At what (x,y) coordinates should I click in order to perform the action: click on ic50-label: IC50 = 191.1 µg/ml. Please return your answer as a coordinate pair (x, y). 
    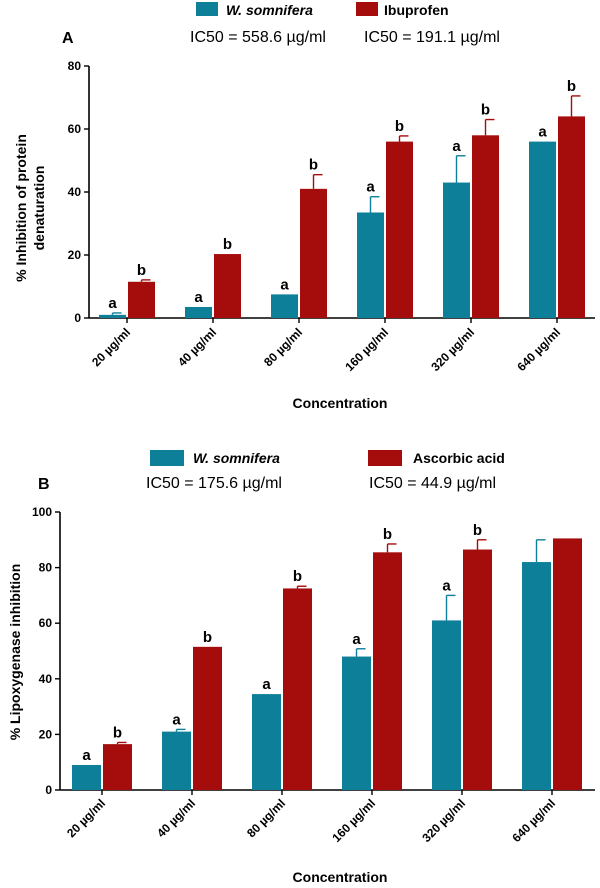
    Looking at the image, I should click on (432, 37).